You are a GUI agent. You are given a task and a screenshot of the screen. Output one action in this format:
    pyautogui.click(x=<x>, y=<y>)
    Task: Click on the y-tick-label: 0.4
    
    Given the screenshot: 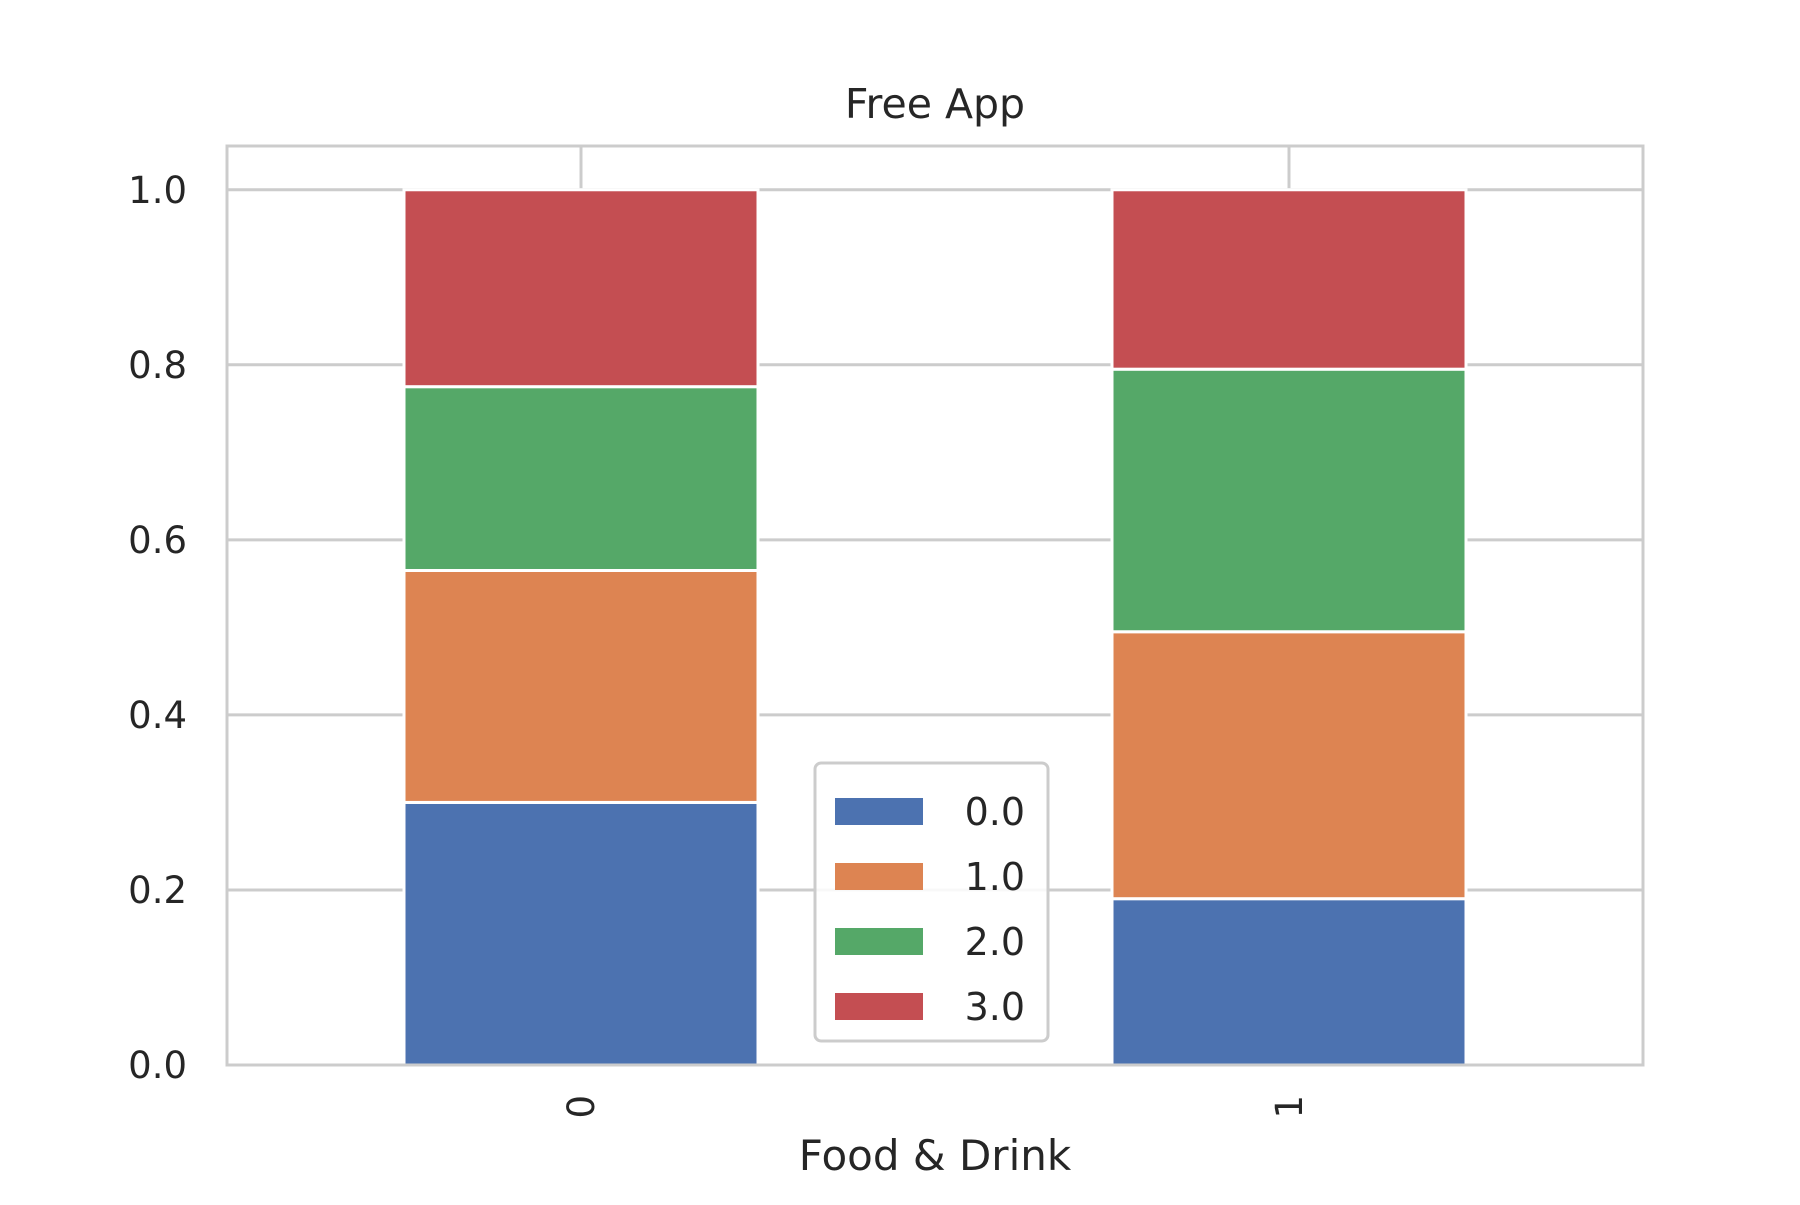 What is the action you would take?
    pyautogui.click(x=157, y=715)
    